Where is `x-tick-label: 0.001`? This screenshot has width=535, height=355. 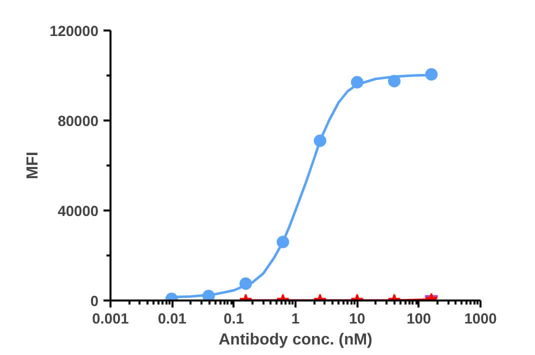
x-tick-label: 0.001 is located at coordinates (110, 320).